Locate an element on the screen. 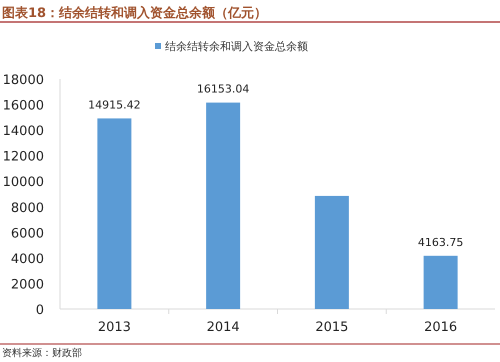 The height and width of the screenshot is (362, 500). text: 资料来源：财政部 is located at coordinates (42, 353).